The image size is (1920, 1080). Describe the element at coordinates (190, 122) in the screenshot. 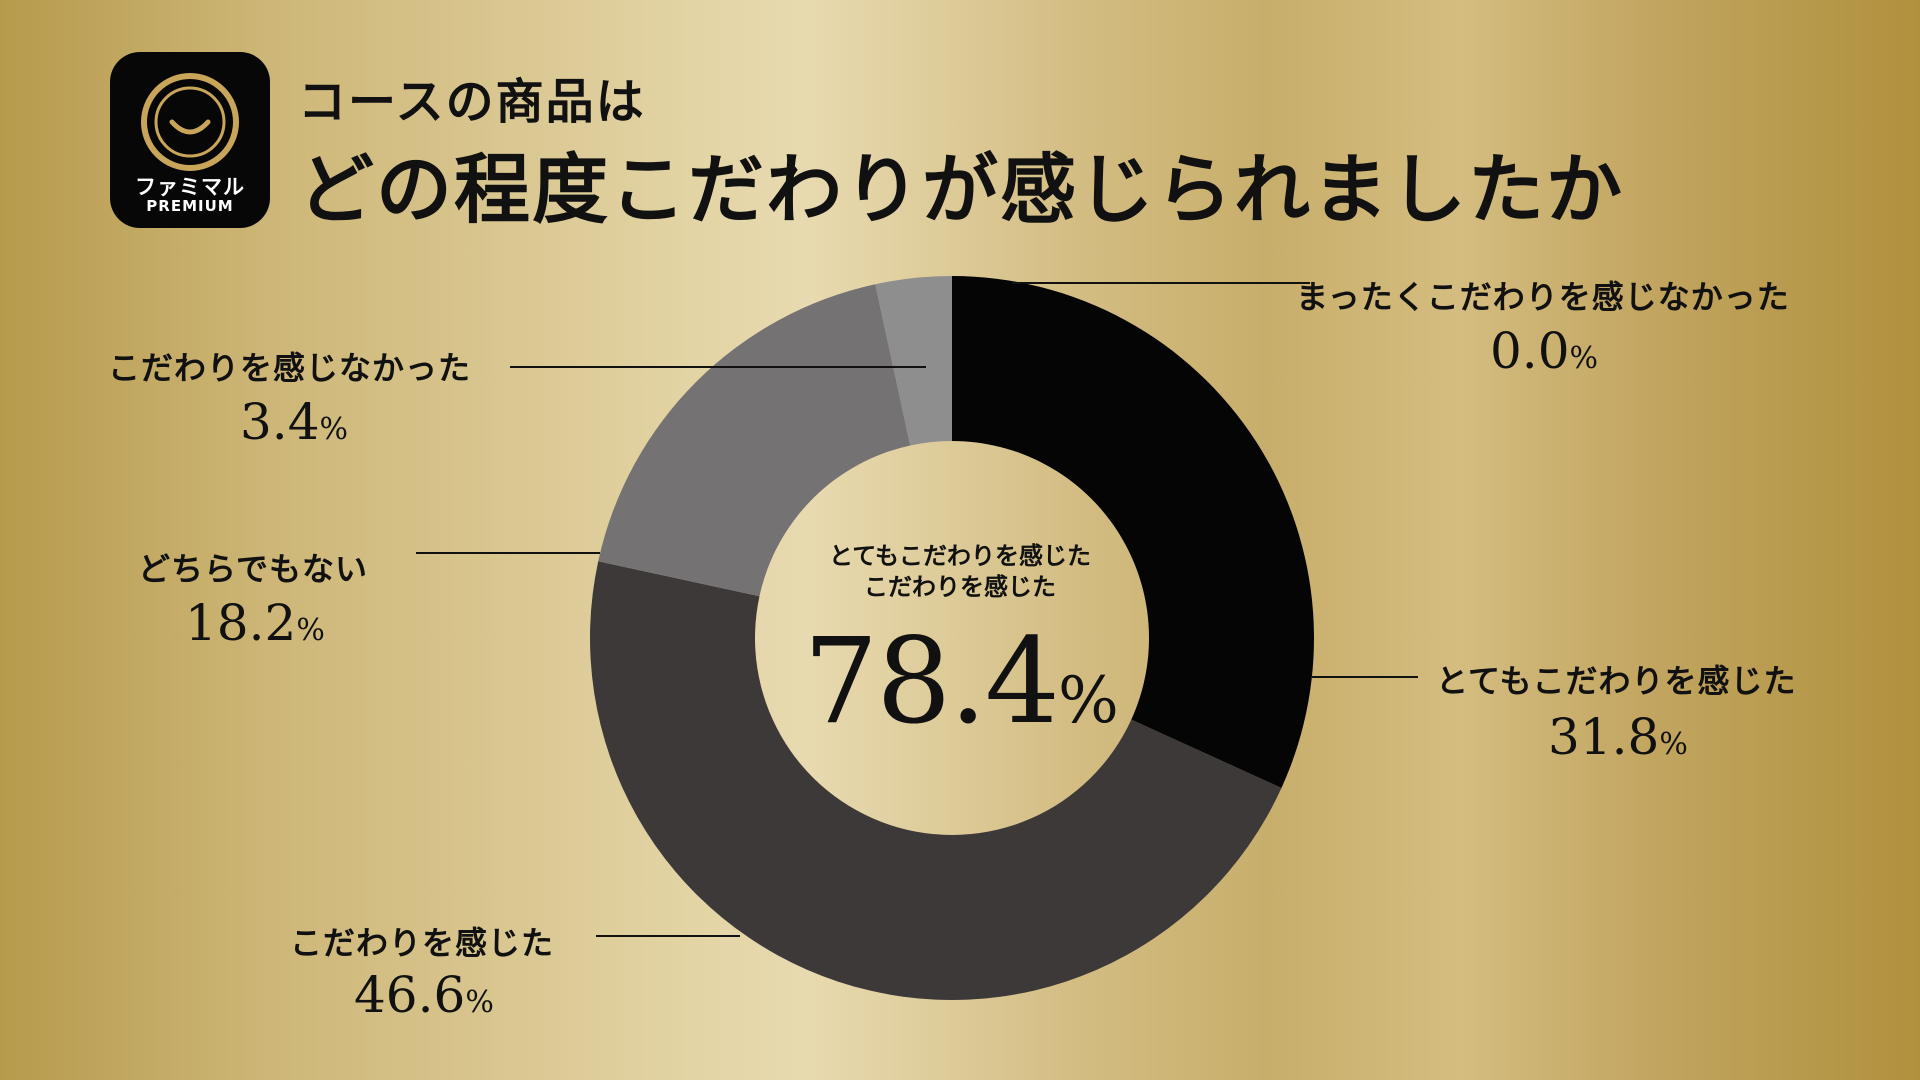

I see `smile-emblem-icon` at that location.